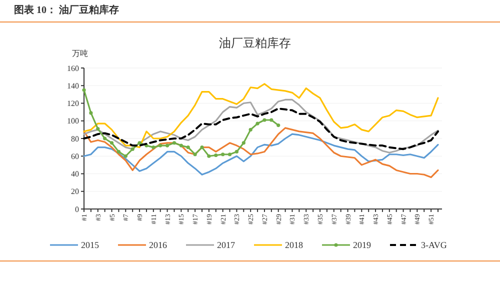  What do you see at coordinates (73, 103) in the screenshot?
I see `y-tick-label: 120` at bounding box center [73, 103].